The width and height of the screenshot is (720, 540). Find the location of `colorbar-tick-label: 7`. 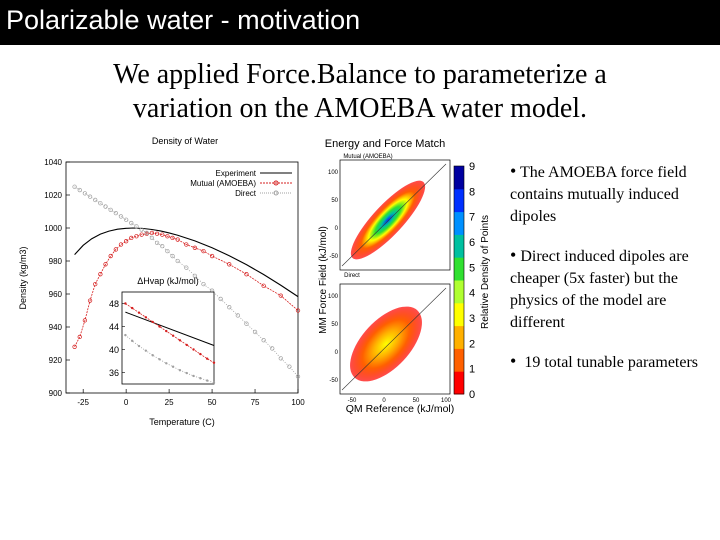

colorbar-tick-label: 7 is located at coordinates (472, 218).